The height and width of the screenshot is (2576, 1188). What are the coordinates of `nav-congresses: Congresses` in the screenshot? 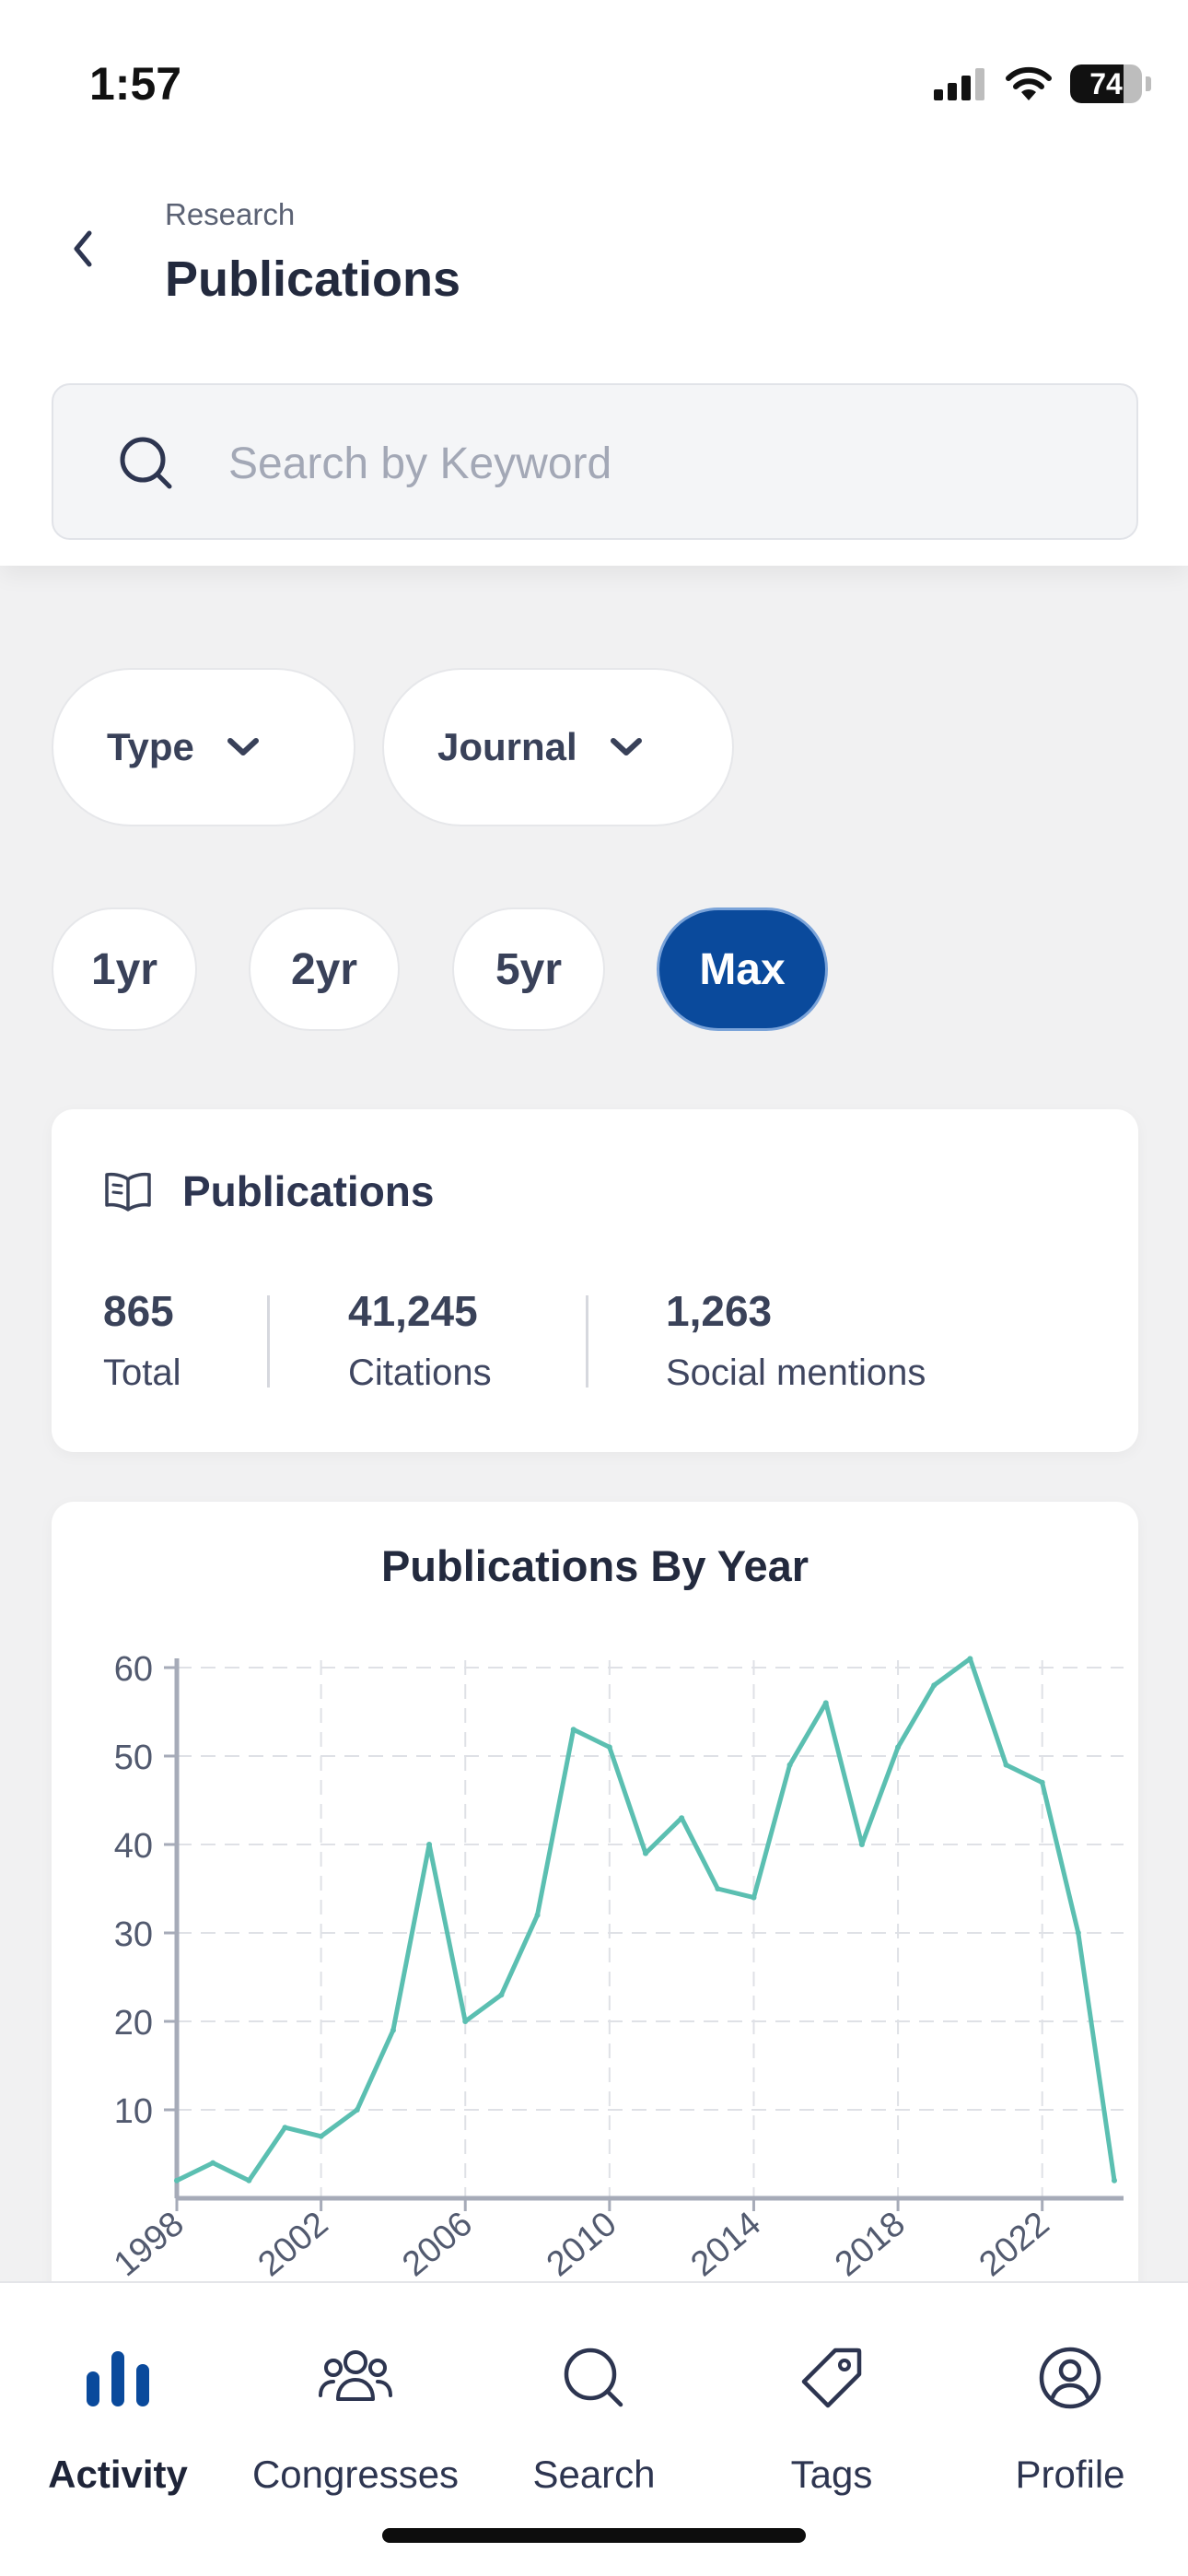 It's located at (355, 2416).